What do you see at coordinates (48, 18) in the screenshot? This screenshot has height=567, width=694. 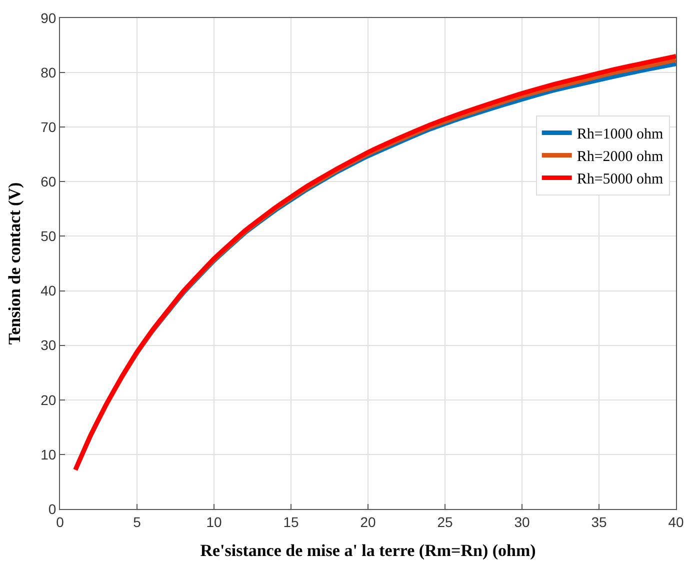 I see `y-tick-label: 90` at bounding box center [48, 18].